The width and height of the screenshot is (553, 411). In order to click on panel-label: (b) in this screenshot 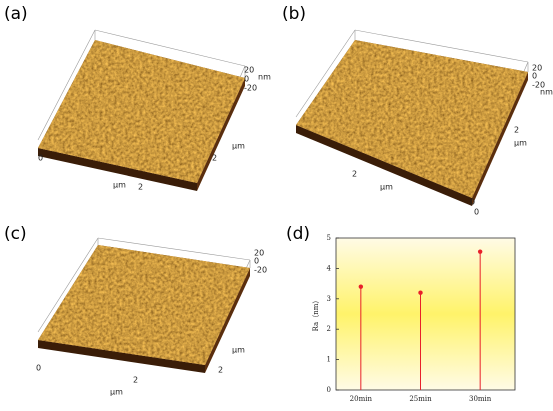, I will do `click(294, 14)`.